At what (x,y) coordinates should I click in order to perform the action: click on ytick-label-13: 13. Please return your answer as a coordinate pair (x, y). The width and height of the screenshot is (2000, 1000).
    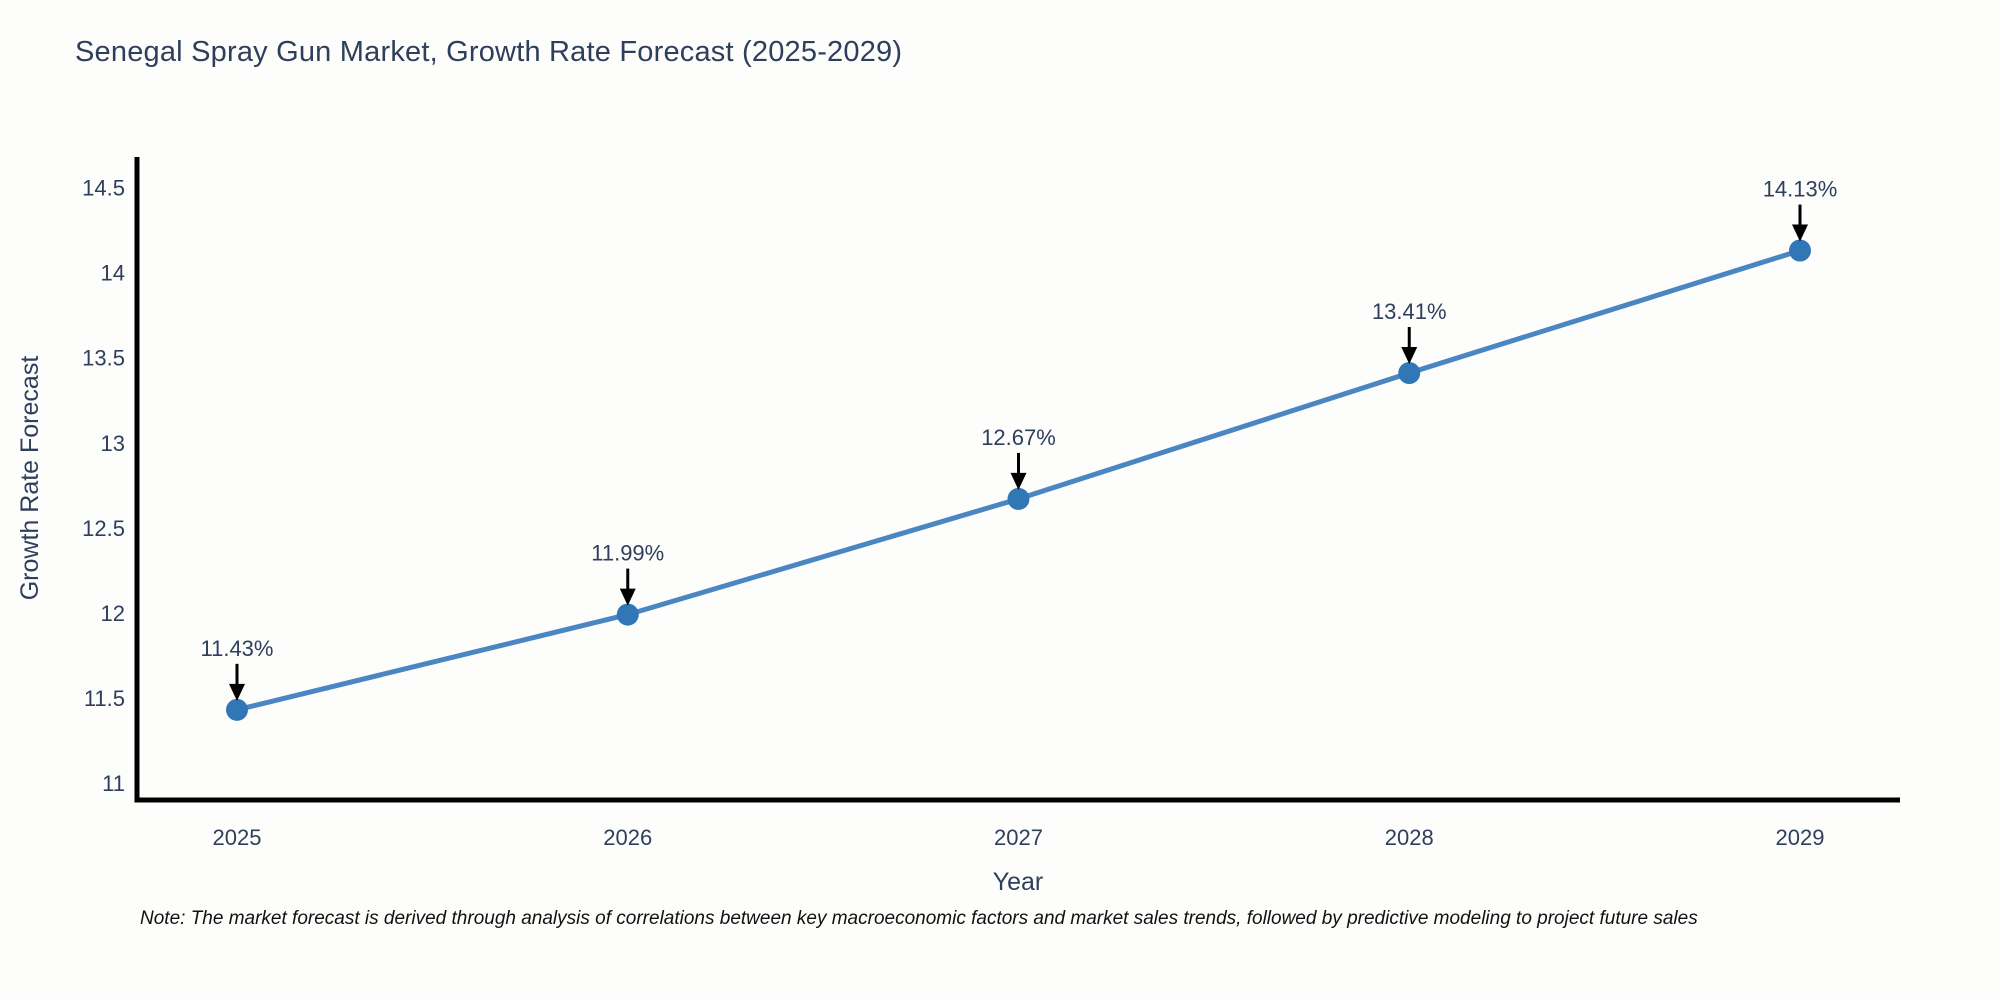
    Looking at the image, I should click on (113, 443).